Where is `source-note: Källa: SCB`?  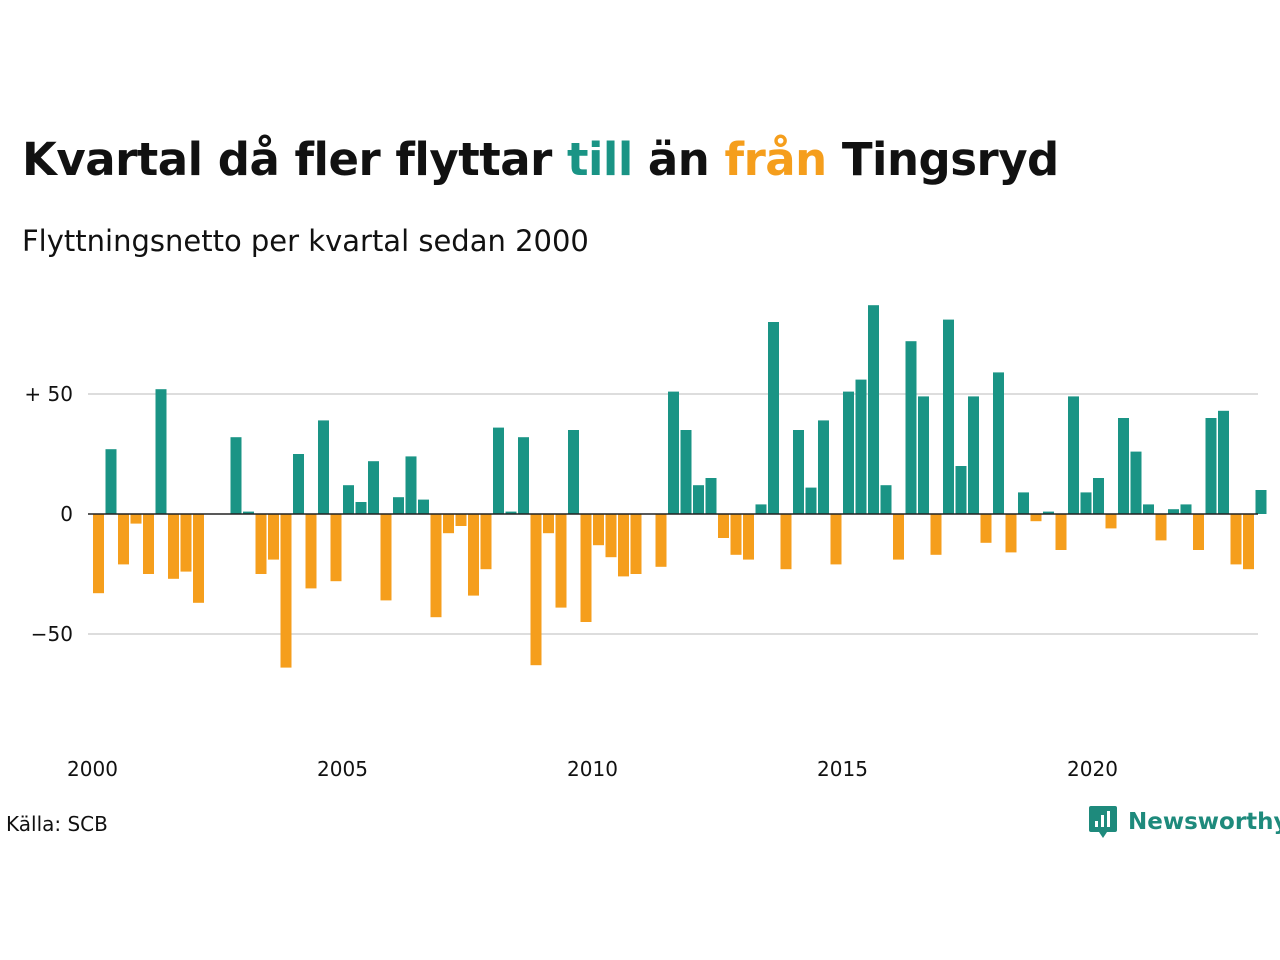 source-note: Källa: SCB is located at coordinates (57, 824).